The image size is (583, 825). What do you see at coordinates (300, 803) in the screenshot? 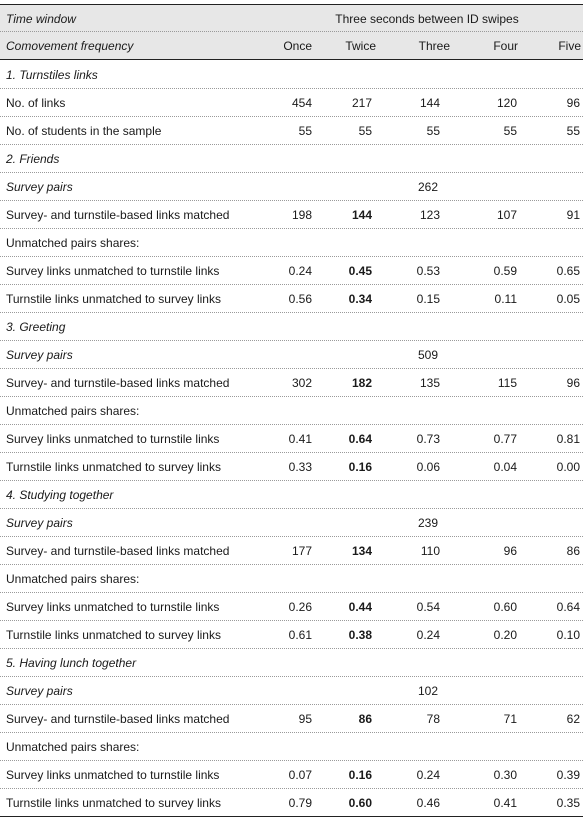
I see `cell-once: 0.79` at bounding box center [300, 803].